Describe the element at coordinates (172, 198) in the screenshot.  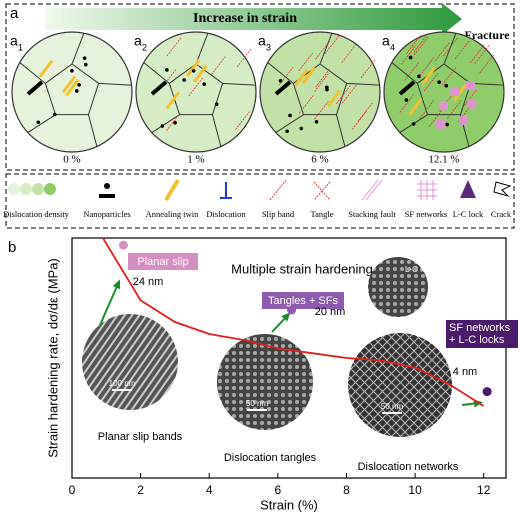
I see `legend-item: Annealing twin` at that location.